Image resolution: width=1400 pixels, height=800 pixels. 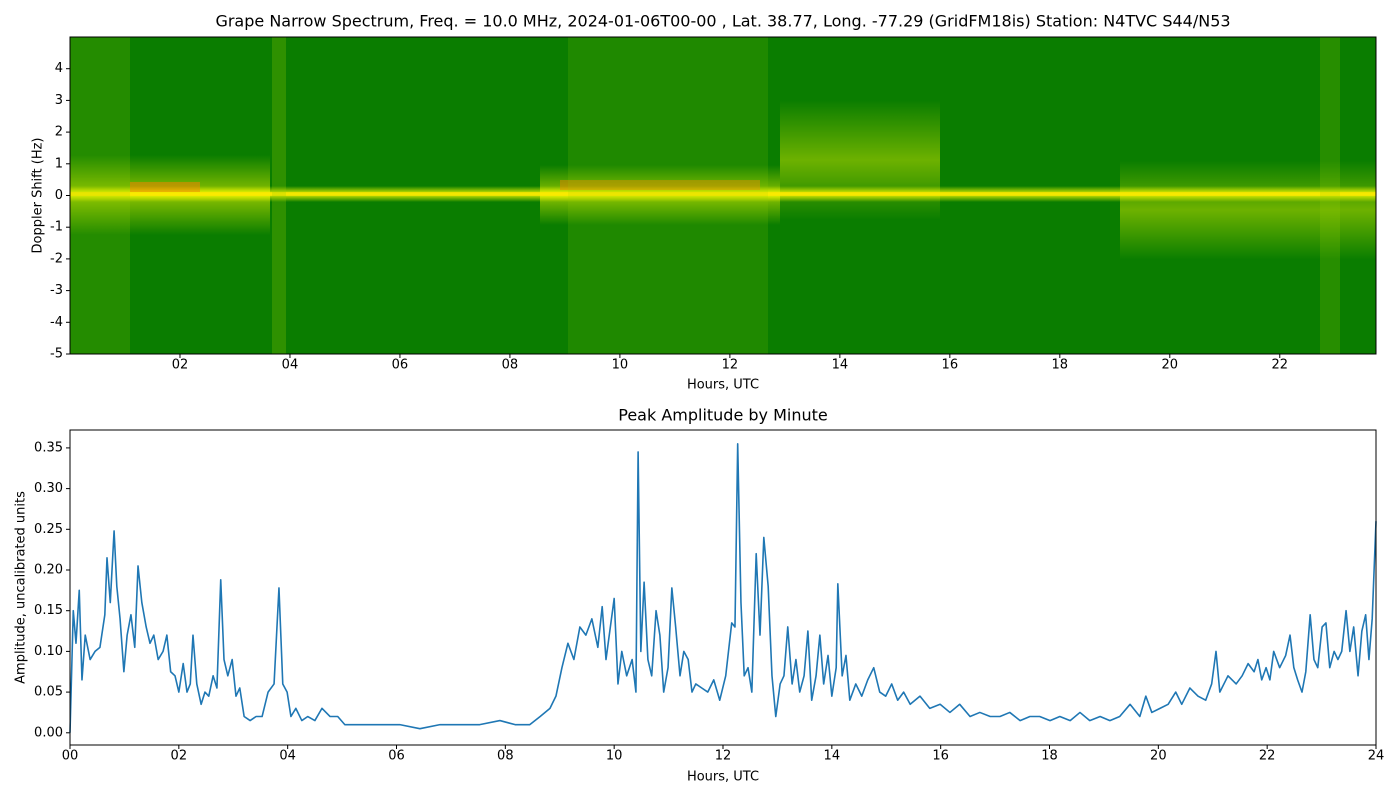 What do you see at coordinates (59, 68) in the screenshot?
I see `y-tick-label: 4` at bounding box center [59, 68].